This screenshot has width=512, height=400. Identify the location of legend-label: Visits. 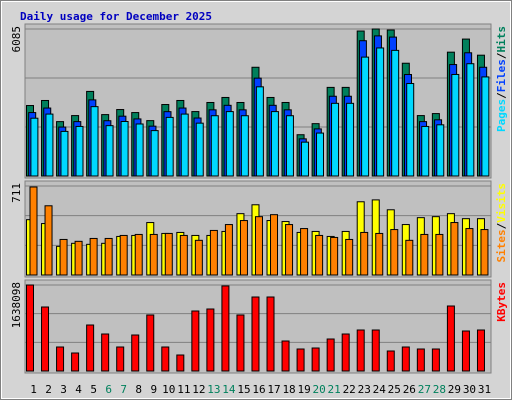
(501, 203).